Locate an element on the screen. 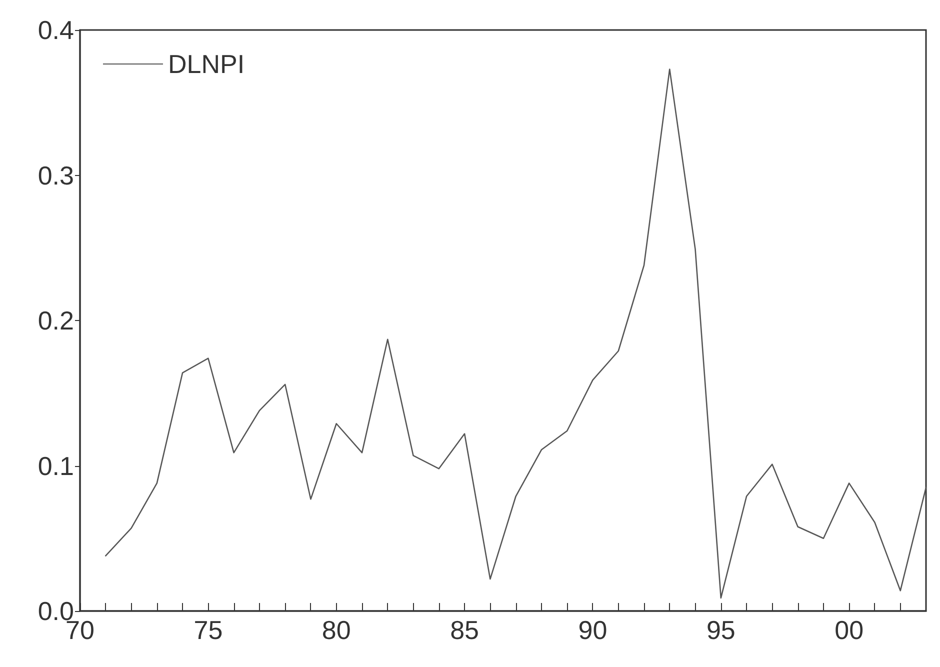 The height and width of the screenshot is (667, 940). y-tick-label: 0.2 is located at coordinates (56, 321).